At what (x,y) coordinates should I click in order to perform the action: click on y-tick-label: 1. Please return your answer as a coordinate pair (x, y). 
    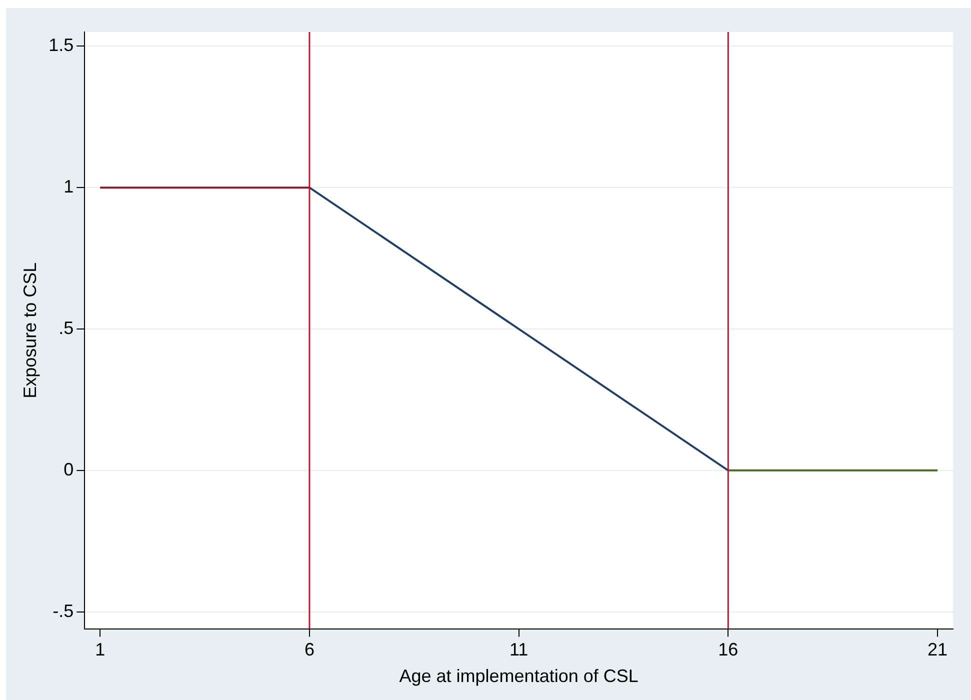
    Looking at the image, I should click on (69, 186).